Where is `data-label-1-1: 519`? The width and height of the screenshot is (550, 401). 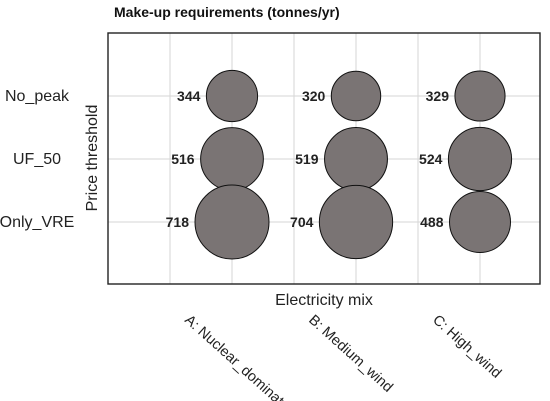
data-label-1-1: 519 is located at coordinates (307, 159).